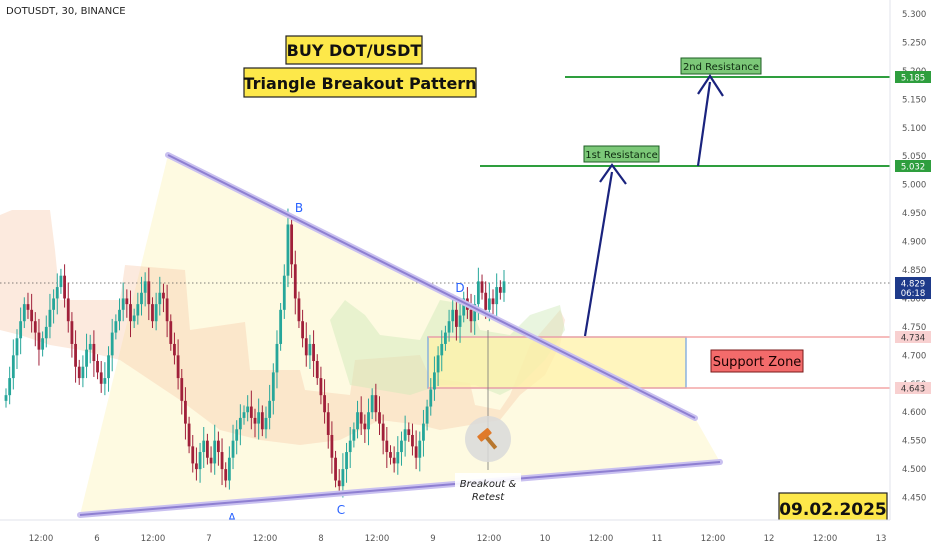 This screenshot has width=932, height=550. What do you see at coordinates (914, 499) in the screenshot?
I see `y-tick-label: 4.450` at bounding box center [914, 499].